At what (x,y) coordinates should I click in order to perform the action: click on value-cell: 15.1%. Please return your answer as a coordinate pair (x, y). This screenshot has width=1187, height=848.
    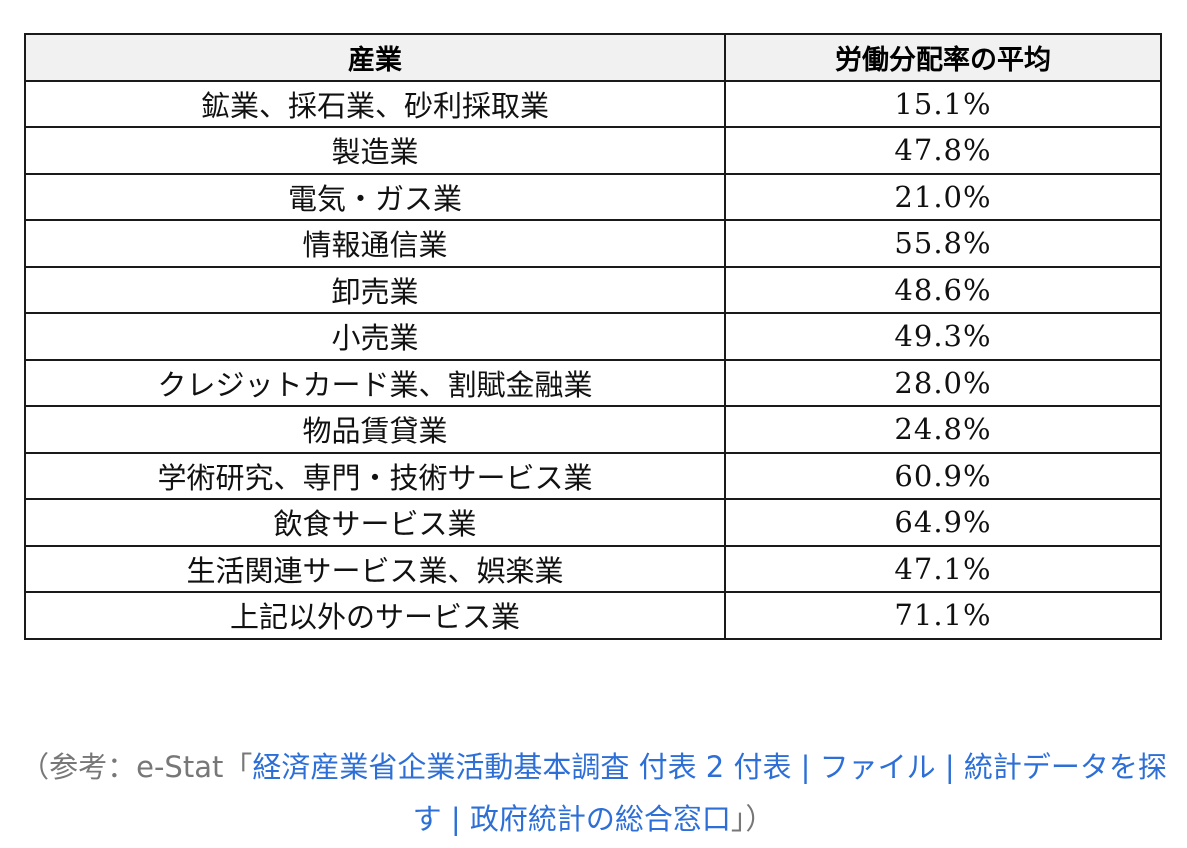
    Looking at the image, I should click on (943, 103).